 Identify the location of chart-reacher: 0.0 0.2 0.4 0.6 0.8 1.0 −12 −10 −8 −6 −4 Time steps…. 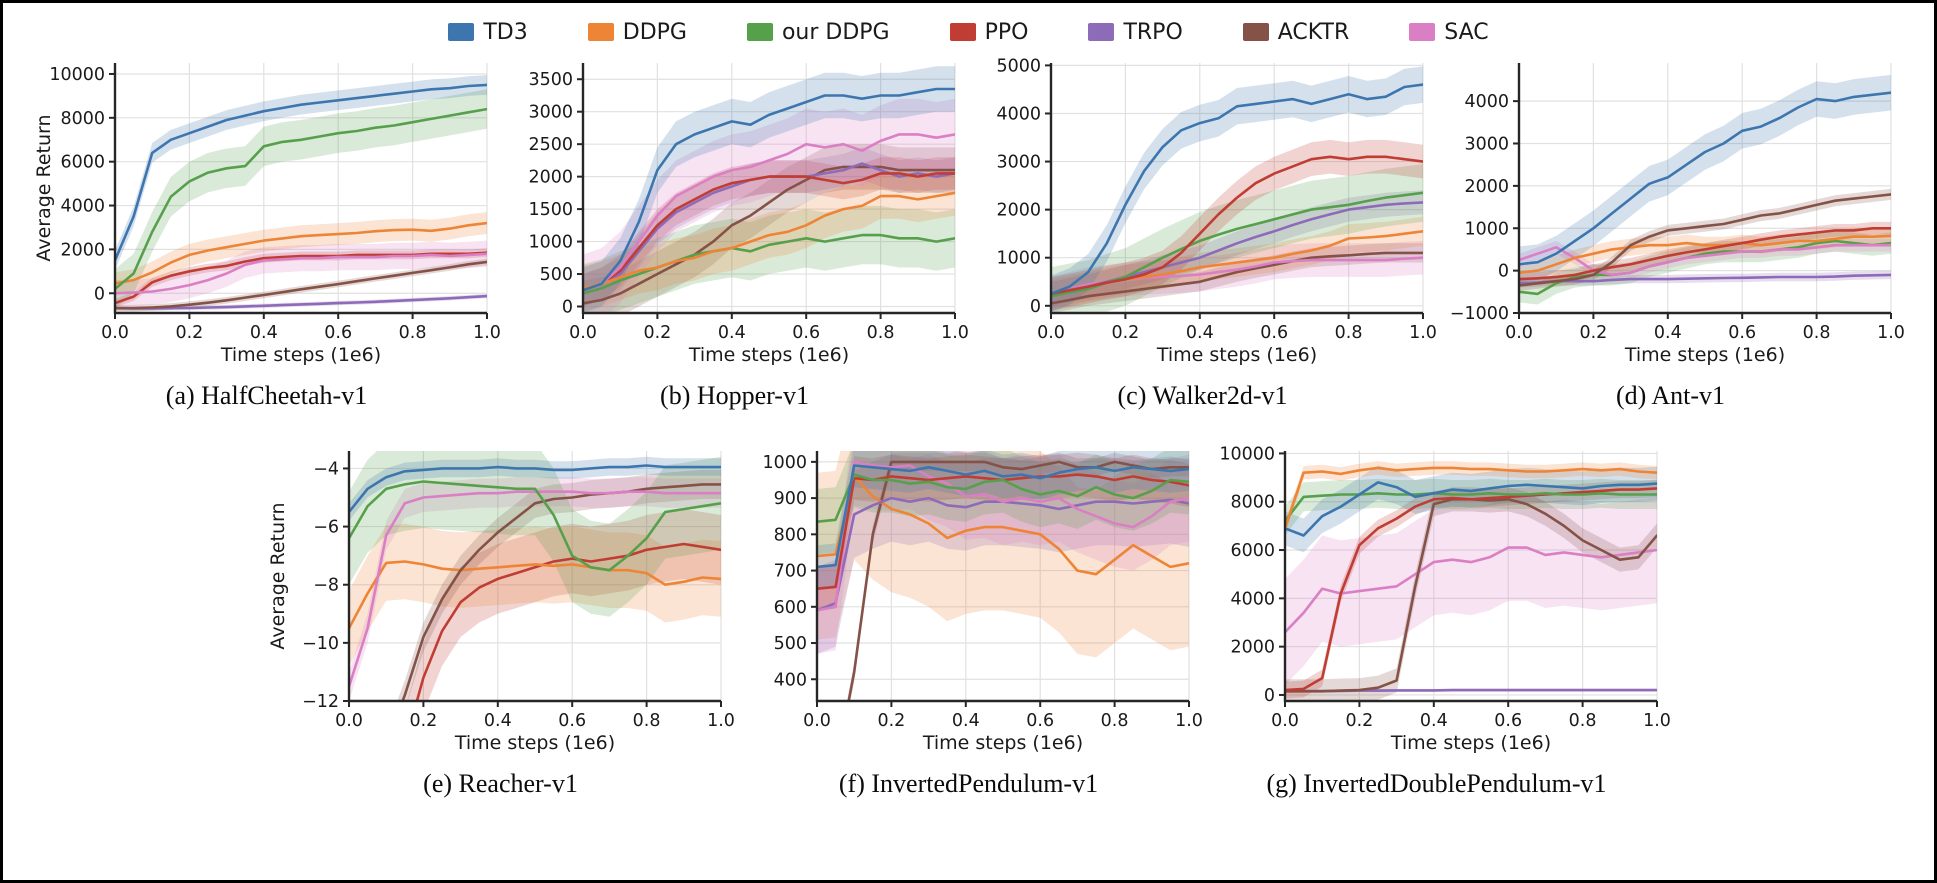
(501, 600).